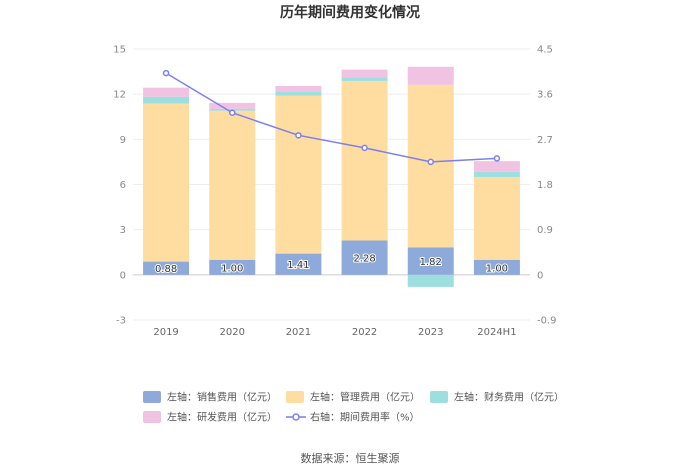 This screenshot has height=474, width=700. What do you see at coordinates (545, 140) in the screenshot?
I see `right-tick-label: 2.7` at bounding box center [545, 140].